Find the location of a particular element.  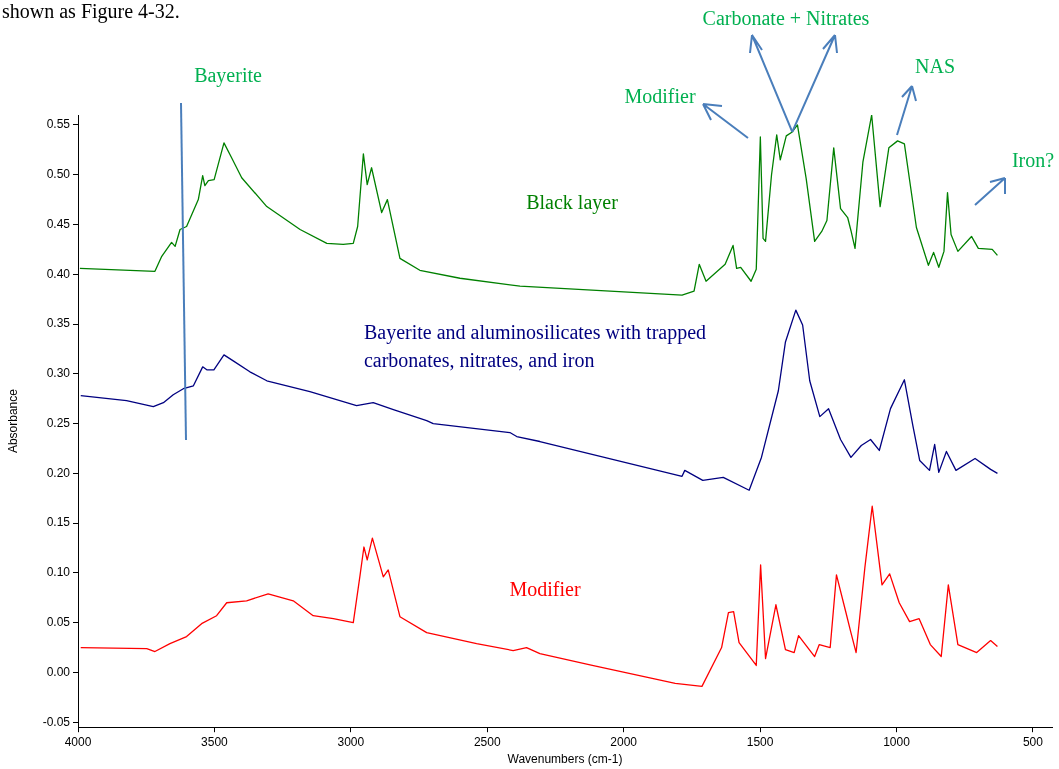

x-tick-label: 500 is located at coordinates (1033, 741).